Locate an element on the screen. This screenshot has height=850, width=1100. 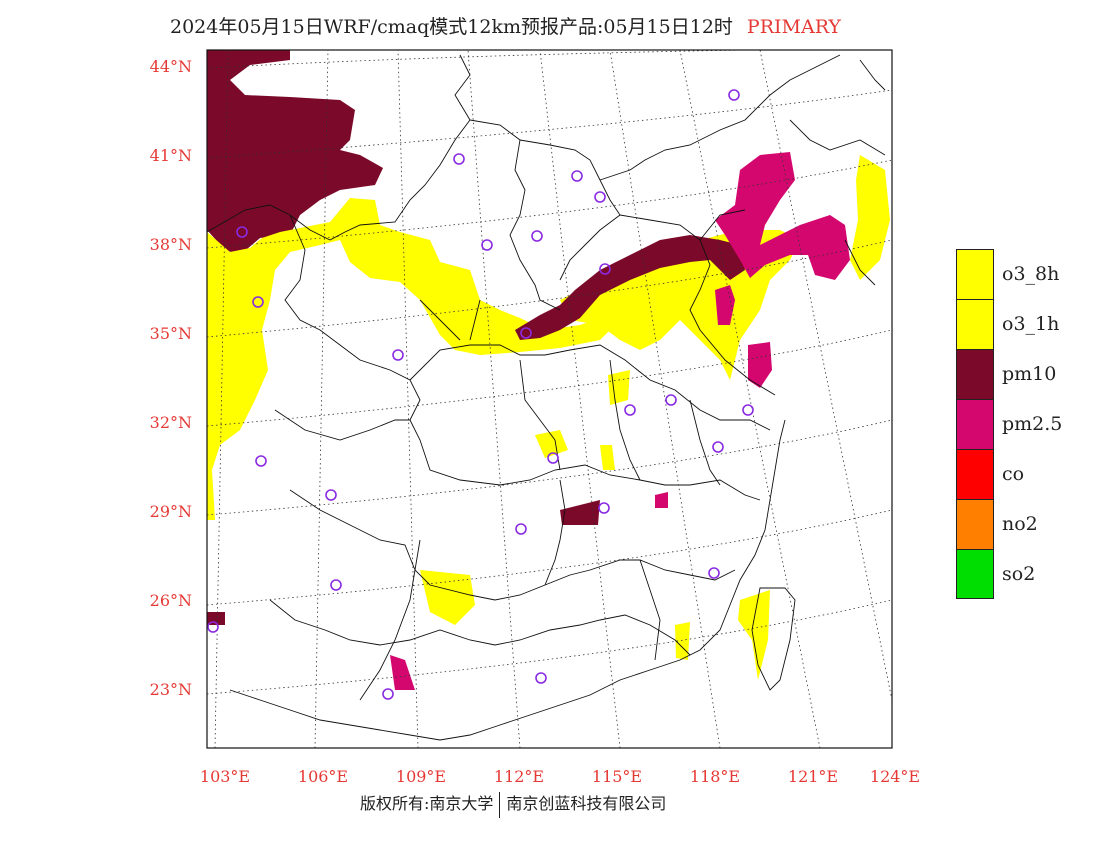
pollutant-legend: o3_8h o3_1h pm10 pm2.5 co no2 so2 is located at coordinates (1028, 424).